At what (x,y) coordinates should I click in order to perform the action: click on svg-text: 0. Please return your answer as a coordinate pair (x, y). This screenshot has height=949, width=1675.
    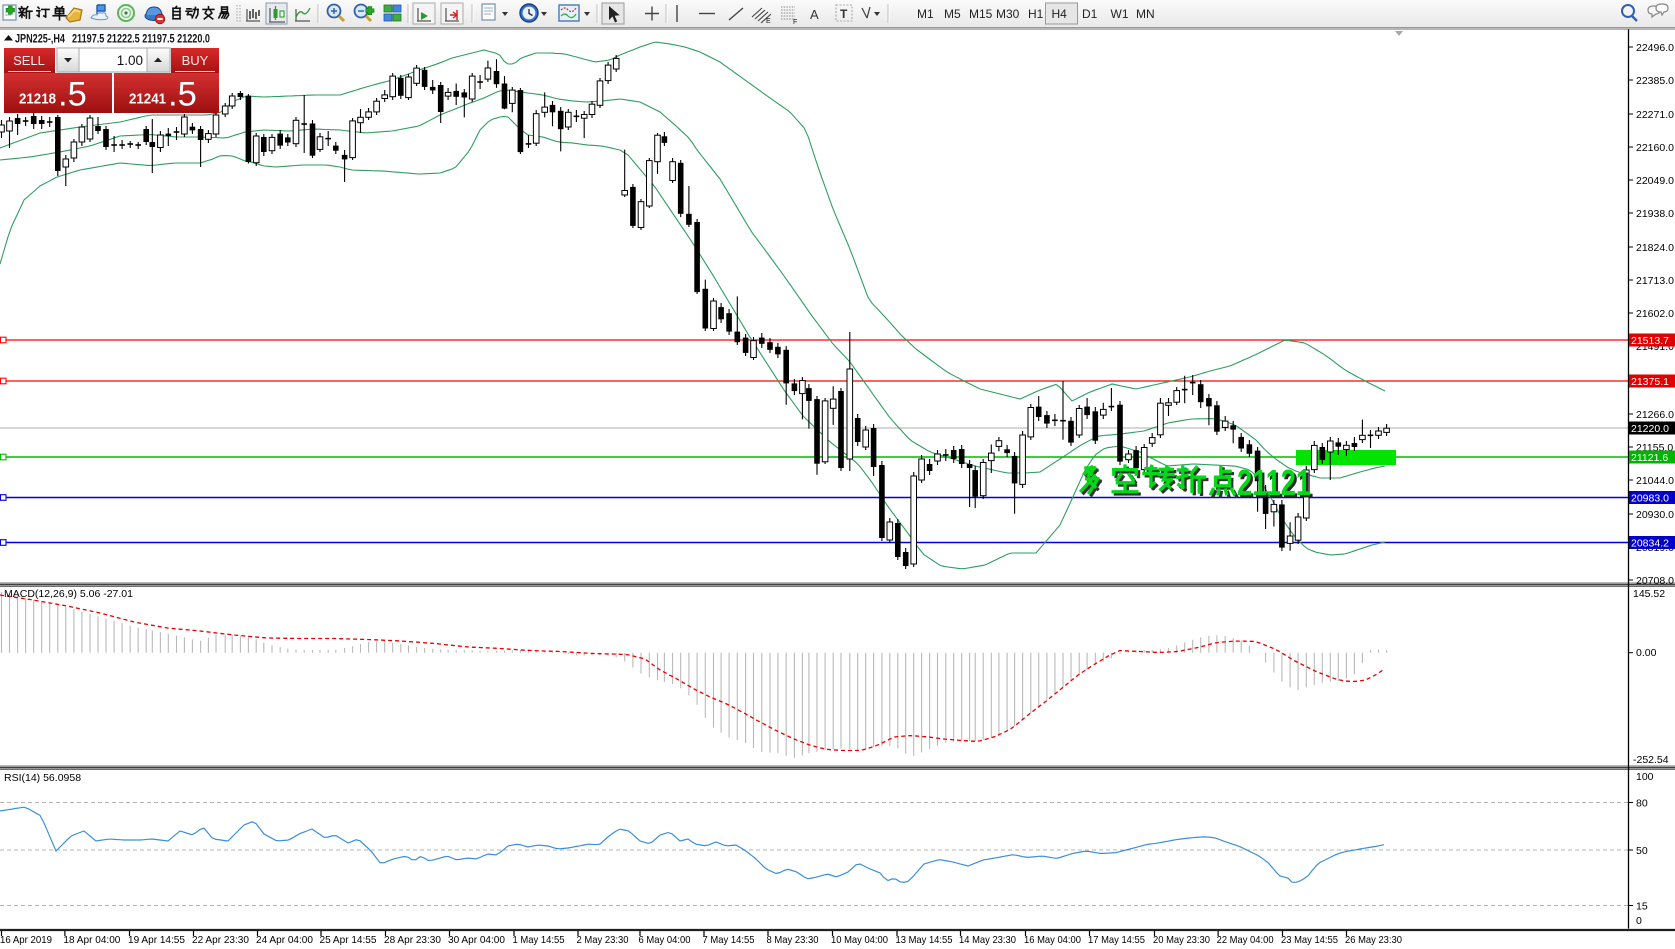
    Looking at the image, I should click on (1639, 921).